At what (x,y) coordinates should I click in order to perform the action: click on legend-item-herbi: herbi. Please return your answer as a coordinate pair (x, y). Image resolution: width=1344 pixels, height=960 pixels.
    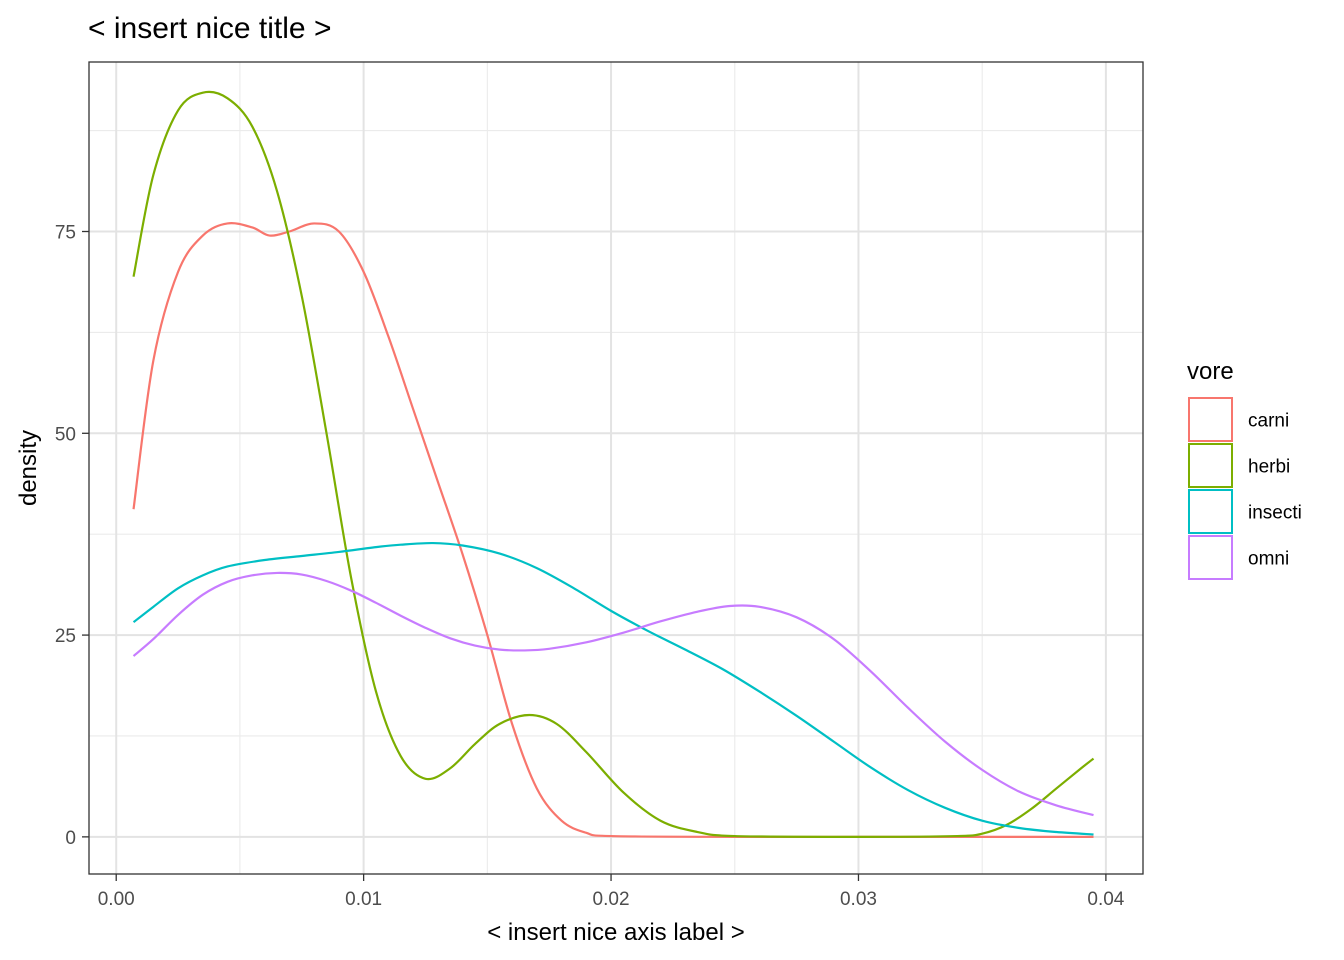
    Looking at the image, I should click on (1239, 465).